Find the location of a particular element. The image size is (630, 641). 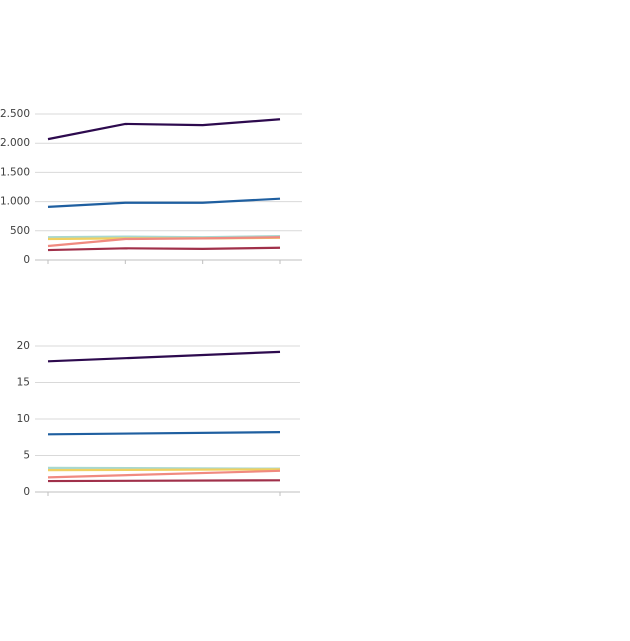

y-tick-label: 5 is located at coordinates (26, 456).